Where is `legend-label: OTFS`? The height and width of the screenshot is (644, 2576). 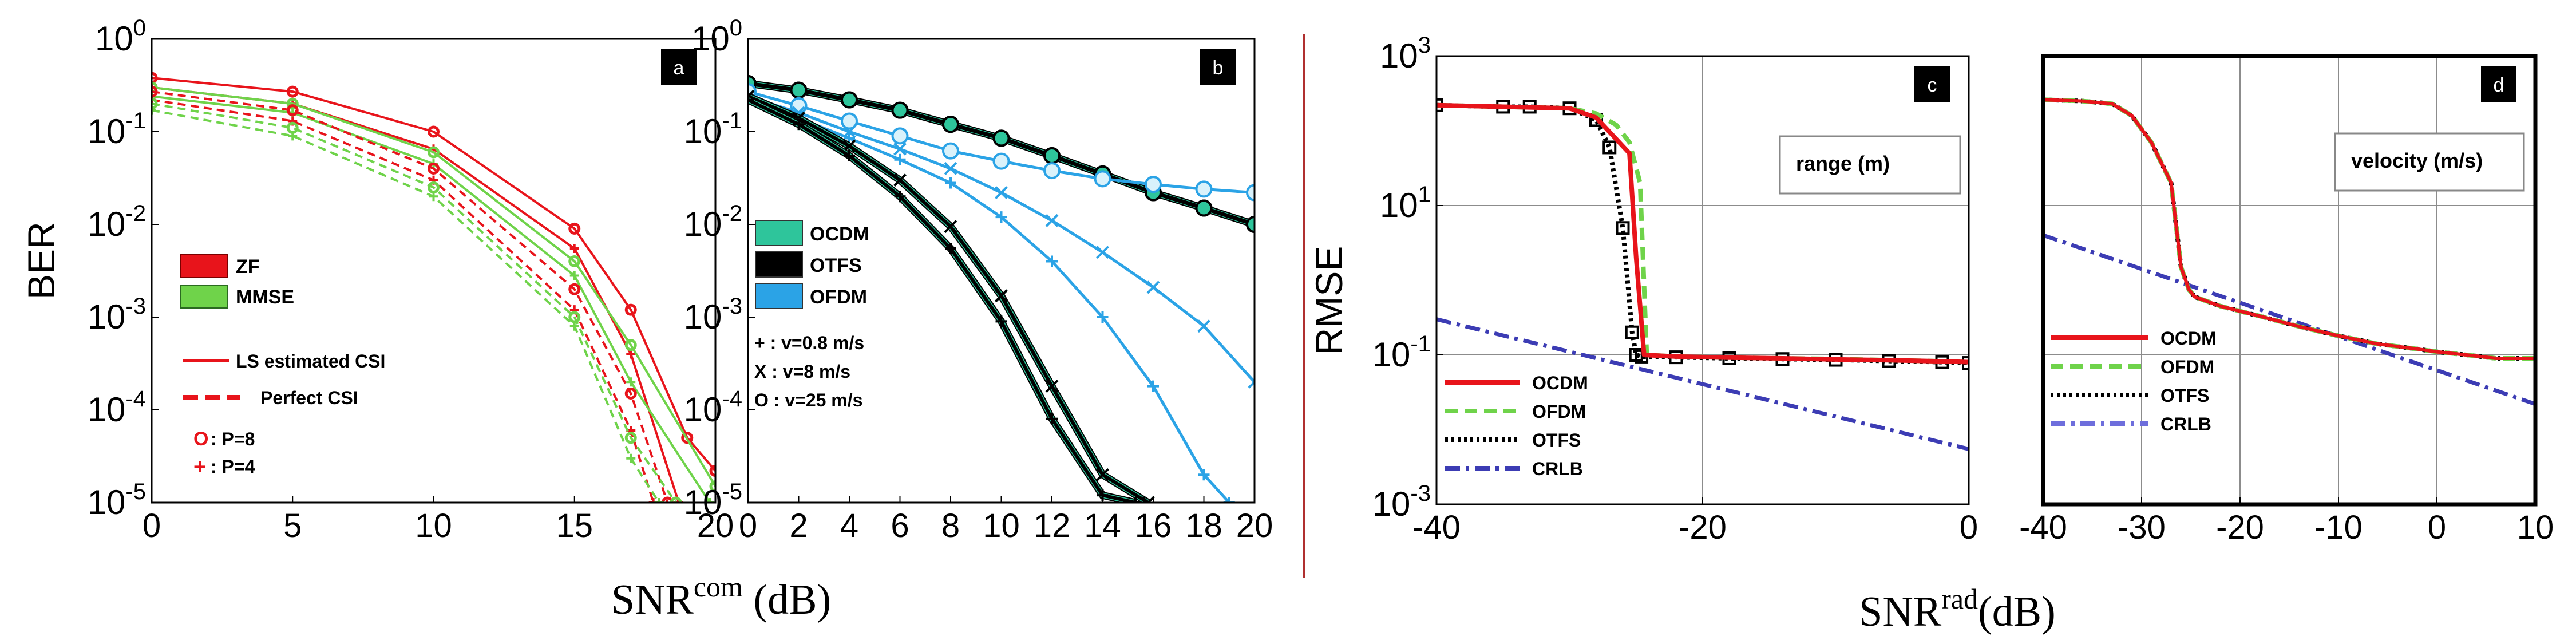 legend-label: OTFS is located at coordinates (2184, 395).